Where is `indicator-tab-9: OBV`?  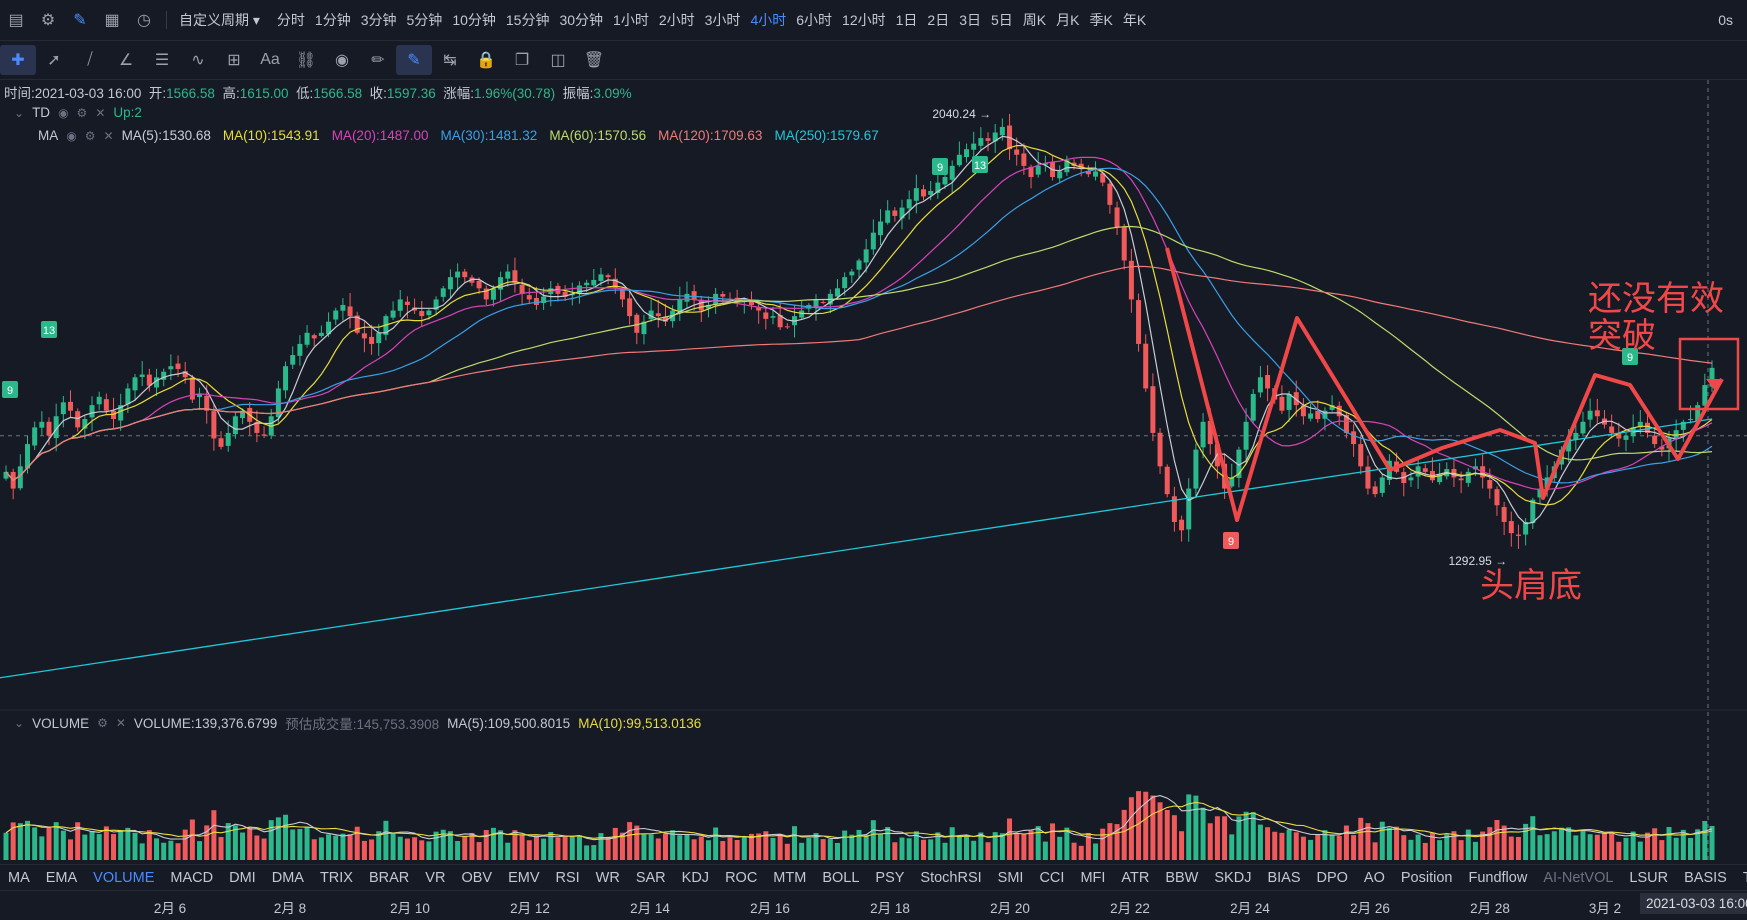 indicator-tab-9: OBV is located at coordinates (477, 878).